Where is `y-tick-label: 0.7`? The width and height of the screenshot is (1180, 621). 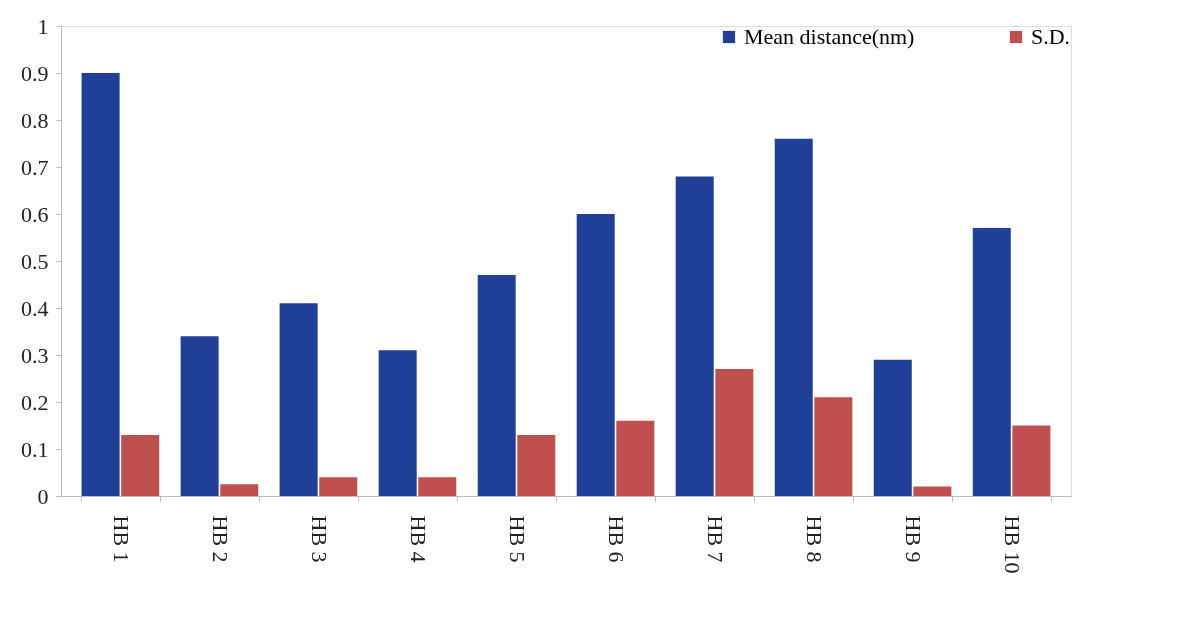
y-tick-label: 0.7 is located at coordinates (35, 167).